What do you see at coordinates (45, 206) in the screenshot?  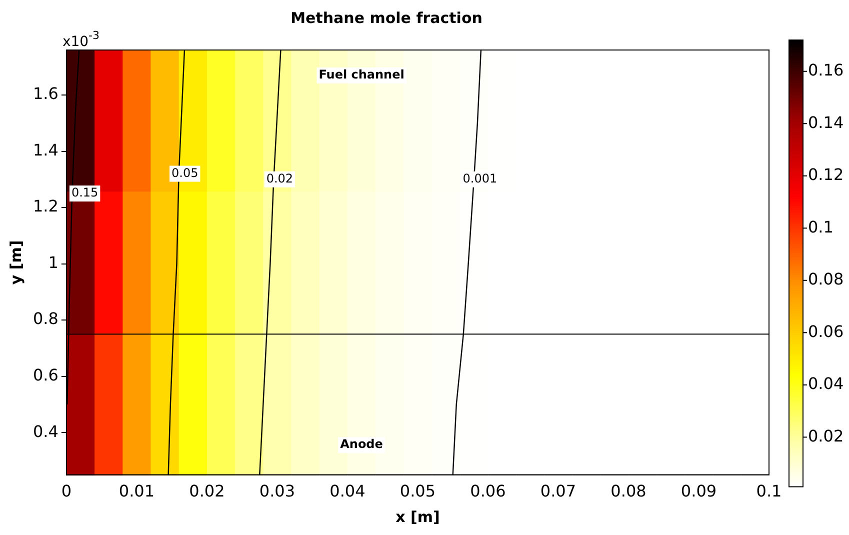 I see `y-tick-label: 1.2` at bounding box center [45, 206].